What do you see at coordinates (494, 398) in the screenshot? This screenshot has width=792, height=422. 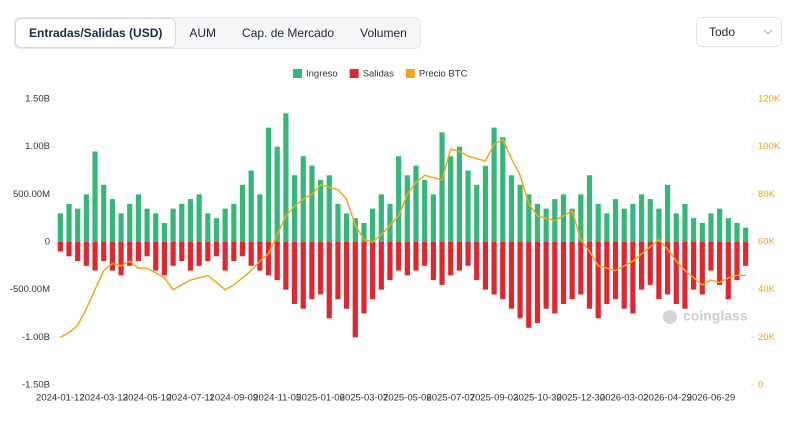 I see `x-tick-label: 2025-09-03` at bounding box center [494, 398].